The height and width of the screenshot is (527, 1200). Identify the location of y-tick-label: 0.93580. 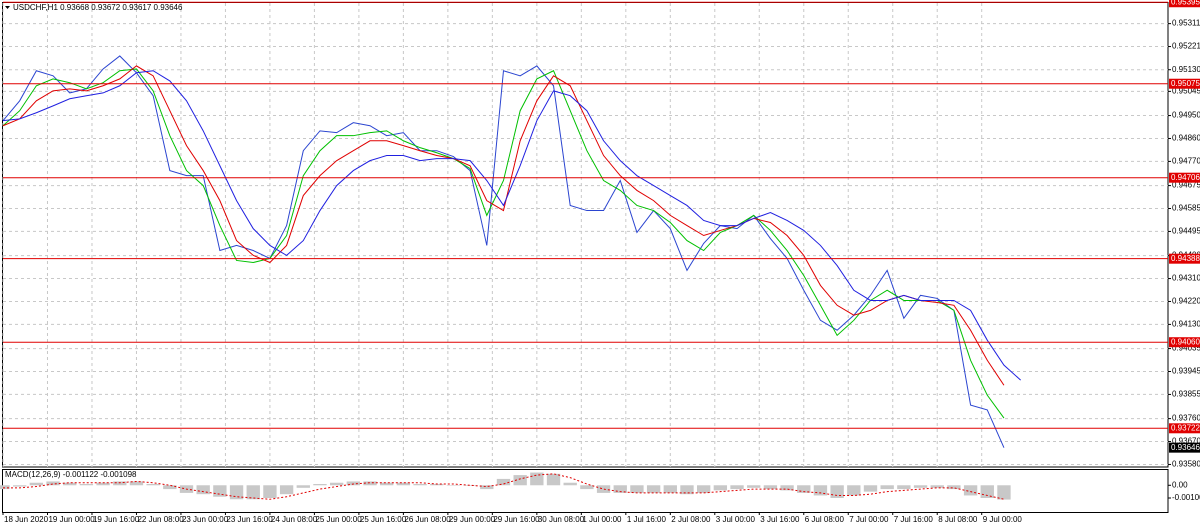
(1186, 464).